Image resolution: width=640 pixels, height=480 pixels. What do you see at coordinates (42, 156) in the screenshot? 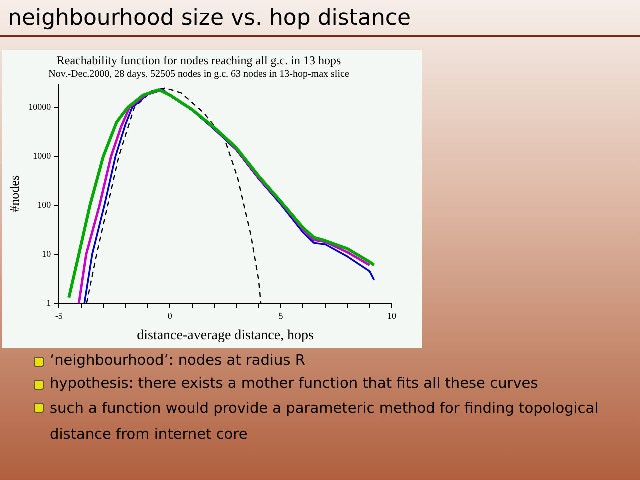
I see `y-tick-label: 1000` at bounding box center [42, 156].